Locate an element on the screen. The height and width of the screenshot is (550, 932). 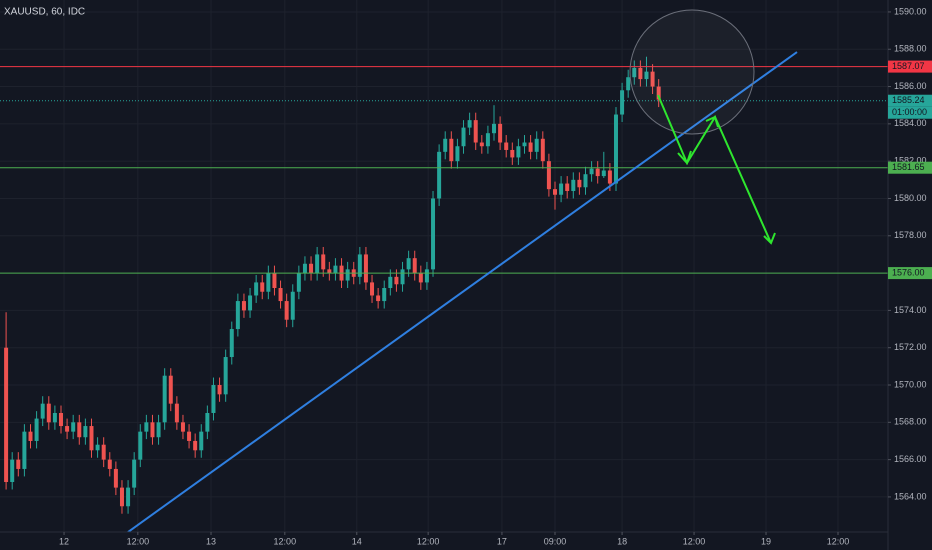
y-tick-label: 1584.00 is located at coordinates (910, 123).